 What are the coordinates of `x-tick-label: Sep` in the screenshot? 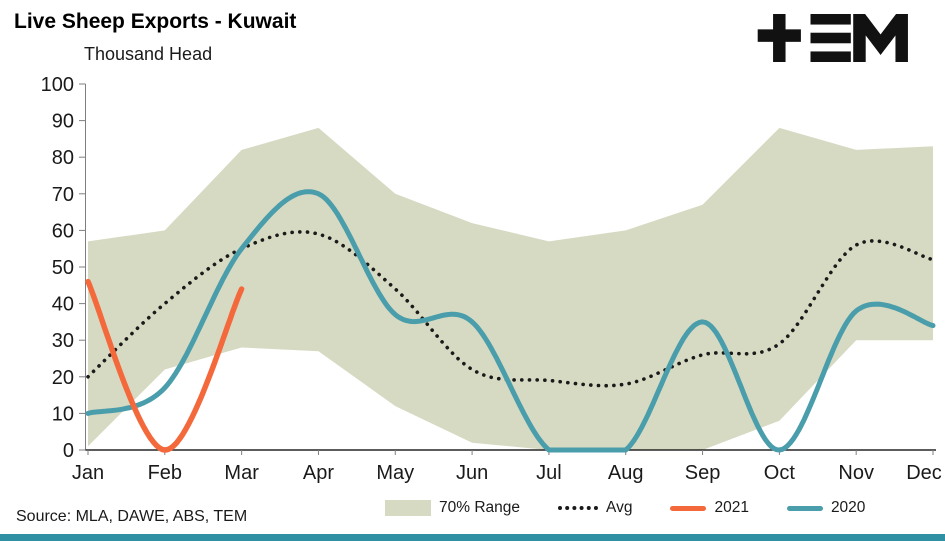 It's located at (703, 473).